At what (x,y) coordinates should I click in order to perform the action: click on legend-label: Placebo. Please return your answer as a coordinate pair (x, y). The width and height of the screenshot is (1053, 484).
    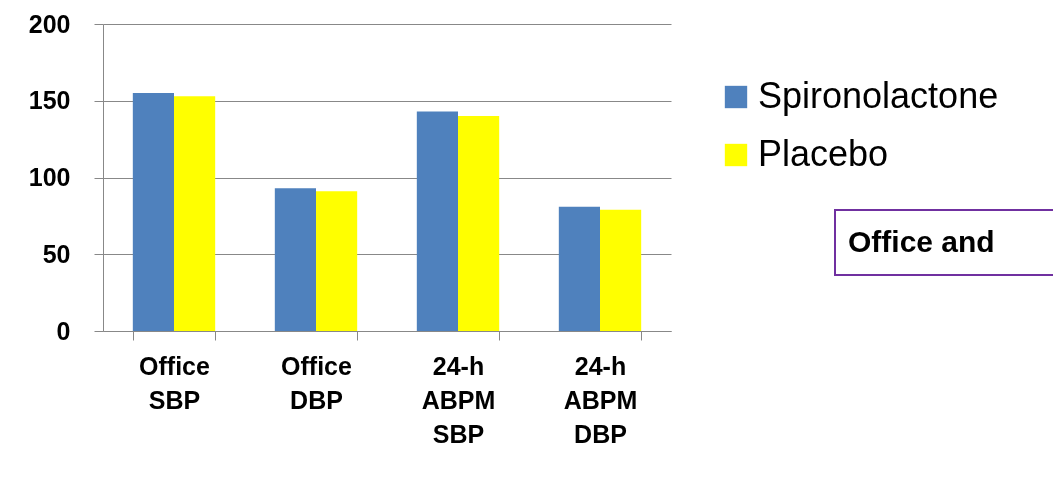
    Looking at the image, I should click on (823, 153).